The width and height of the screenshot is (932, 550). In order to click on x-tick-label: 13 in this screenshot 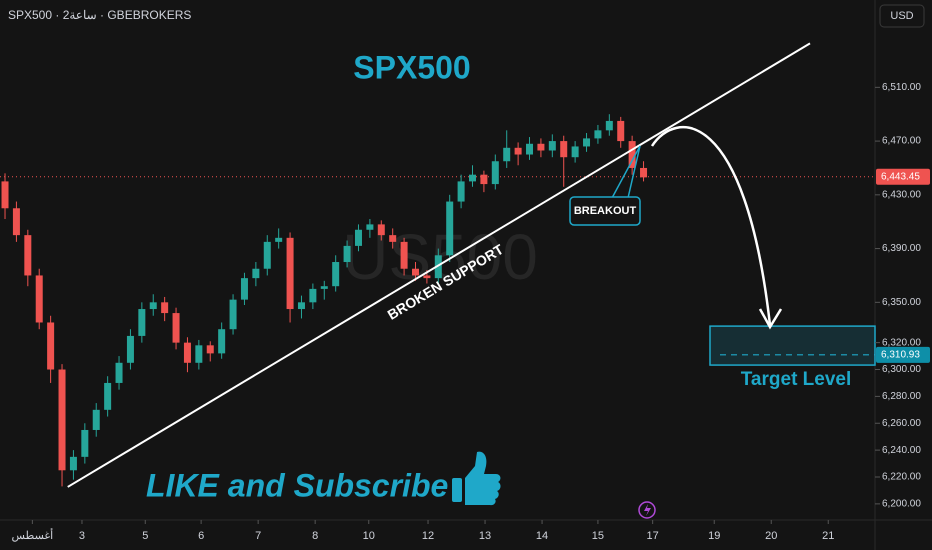, I will do `click(485, 536)`.